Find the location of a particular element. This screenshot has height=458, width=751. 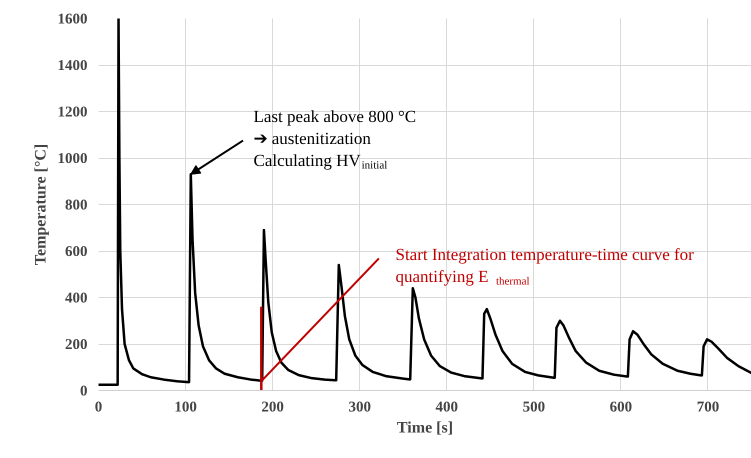

x-tick-label: 500 is located at coordinates (534, 408).